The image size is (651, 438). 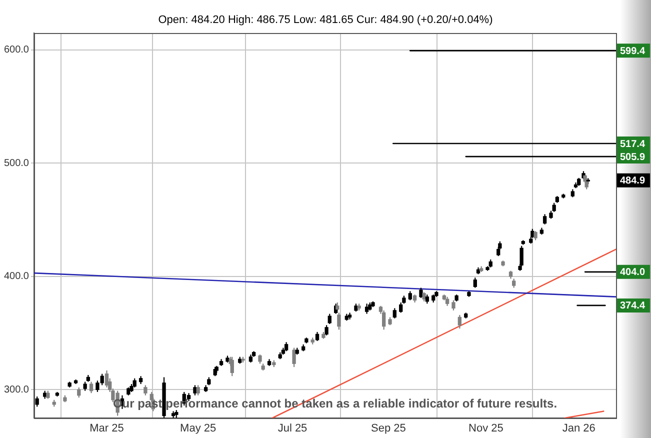 What do you see at coordinates (579, 428) in the screenshot?
I see `x-tick-label: Jan 26` at bounding box center [579, 428].